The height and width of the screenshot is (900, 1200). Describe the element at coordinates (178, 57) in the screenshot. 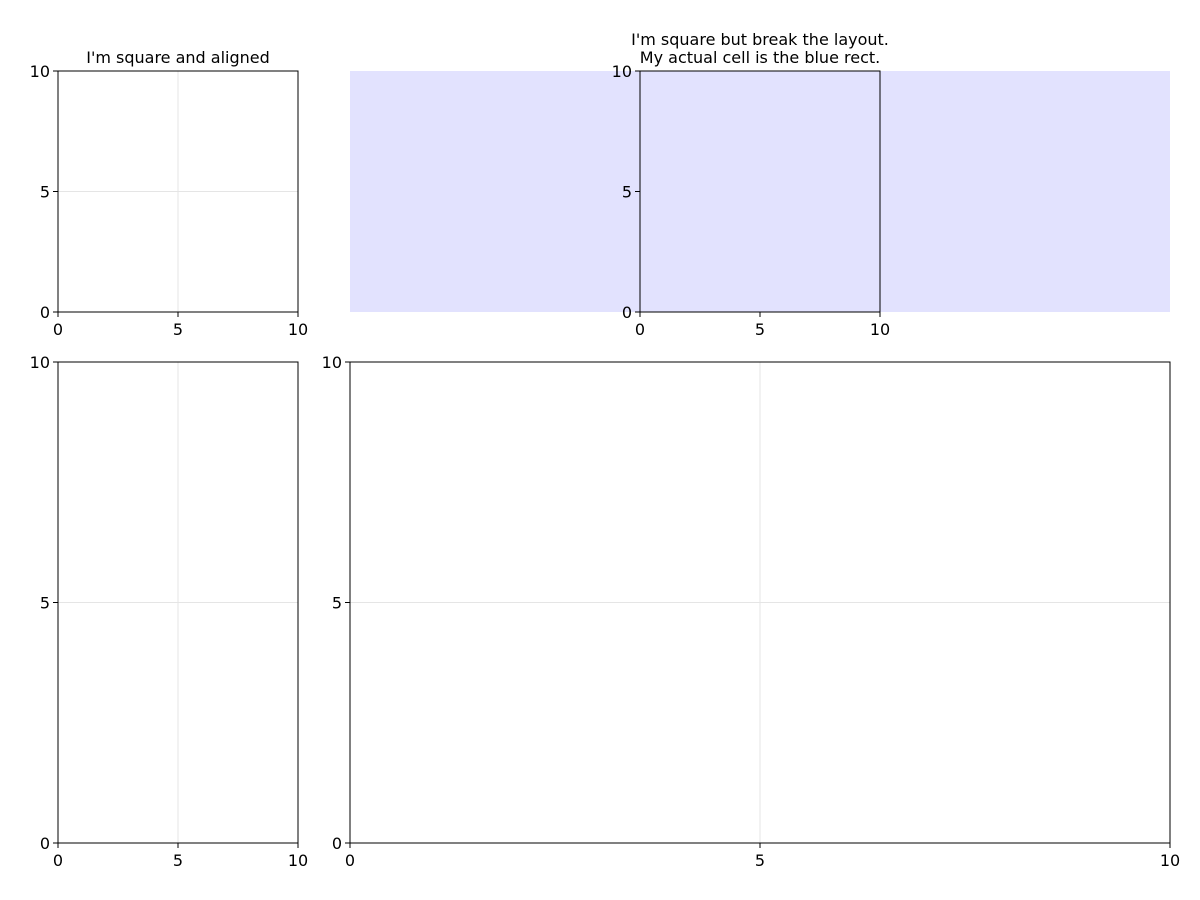

I see `panel-title: I'm square and aligned` at that location.